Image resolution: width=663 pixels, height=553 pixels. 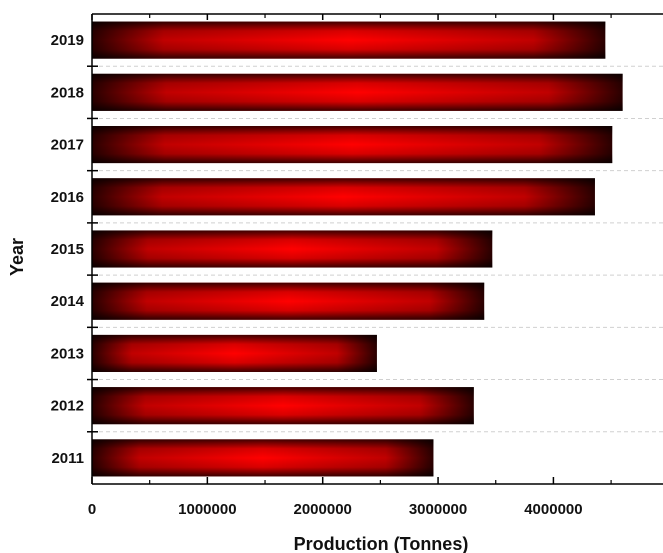 What do you see at coordinates (67, 40) in the screenshot?
I see `y-tick-label: 2019` at bounding box center [67, 40].